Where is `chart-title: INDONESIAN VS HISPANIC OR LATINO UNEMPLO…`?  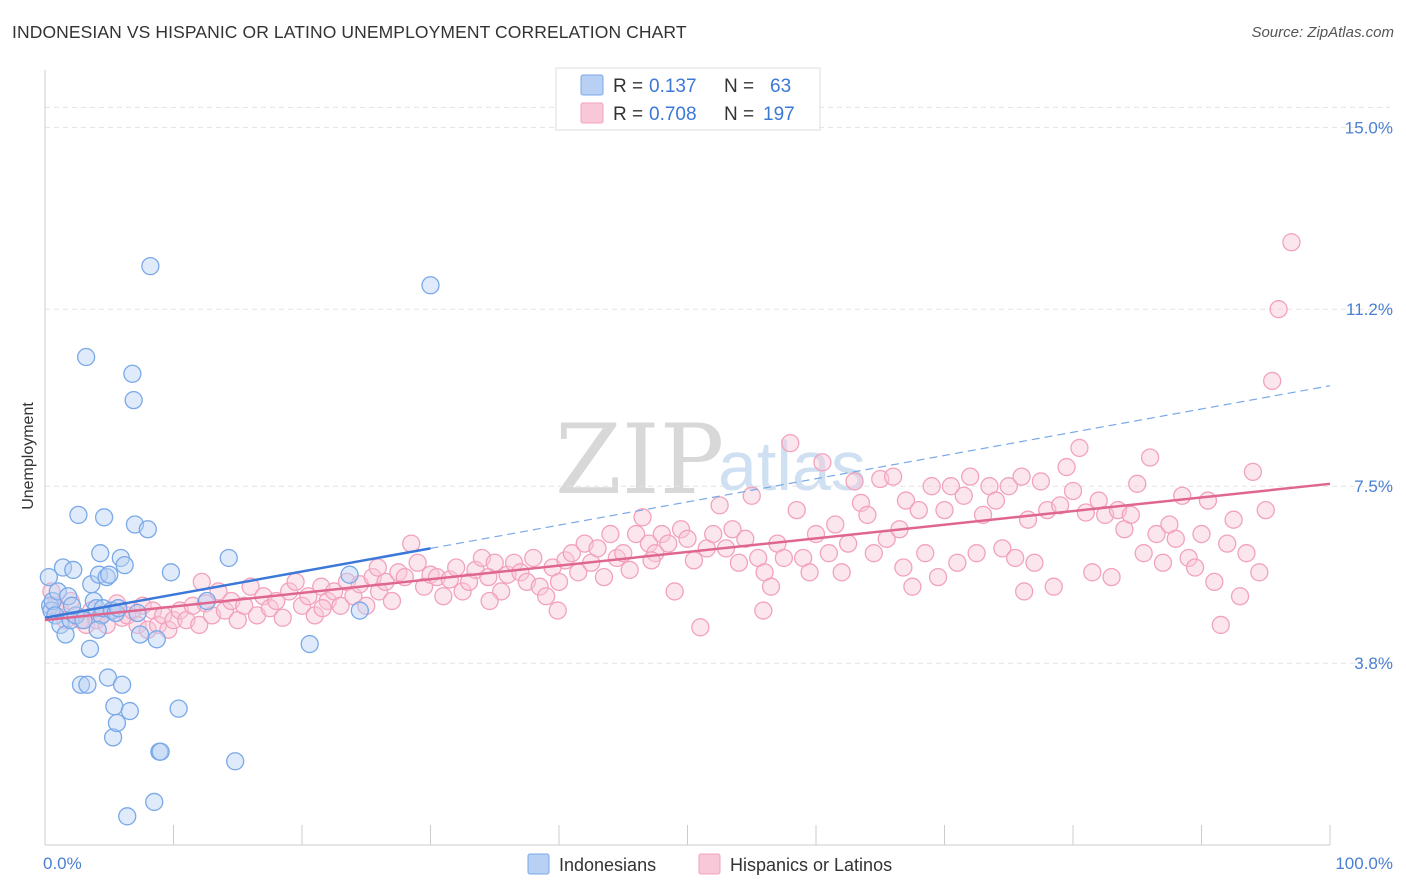 chart-title: INDONESIAN VS HISPANIC OR LATINO UNEMPLO… is located at coordinates (349, 32).